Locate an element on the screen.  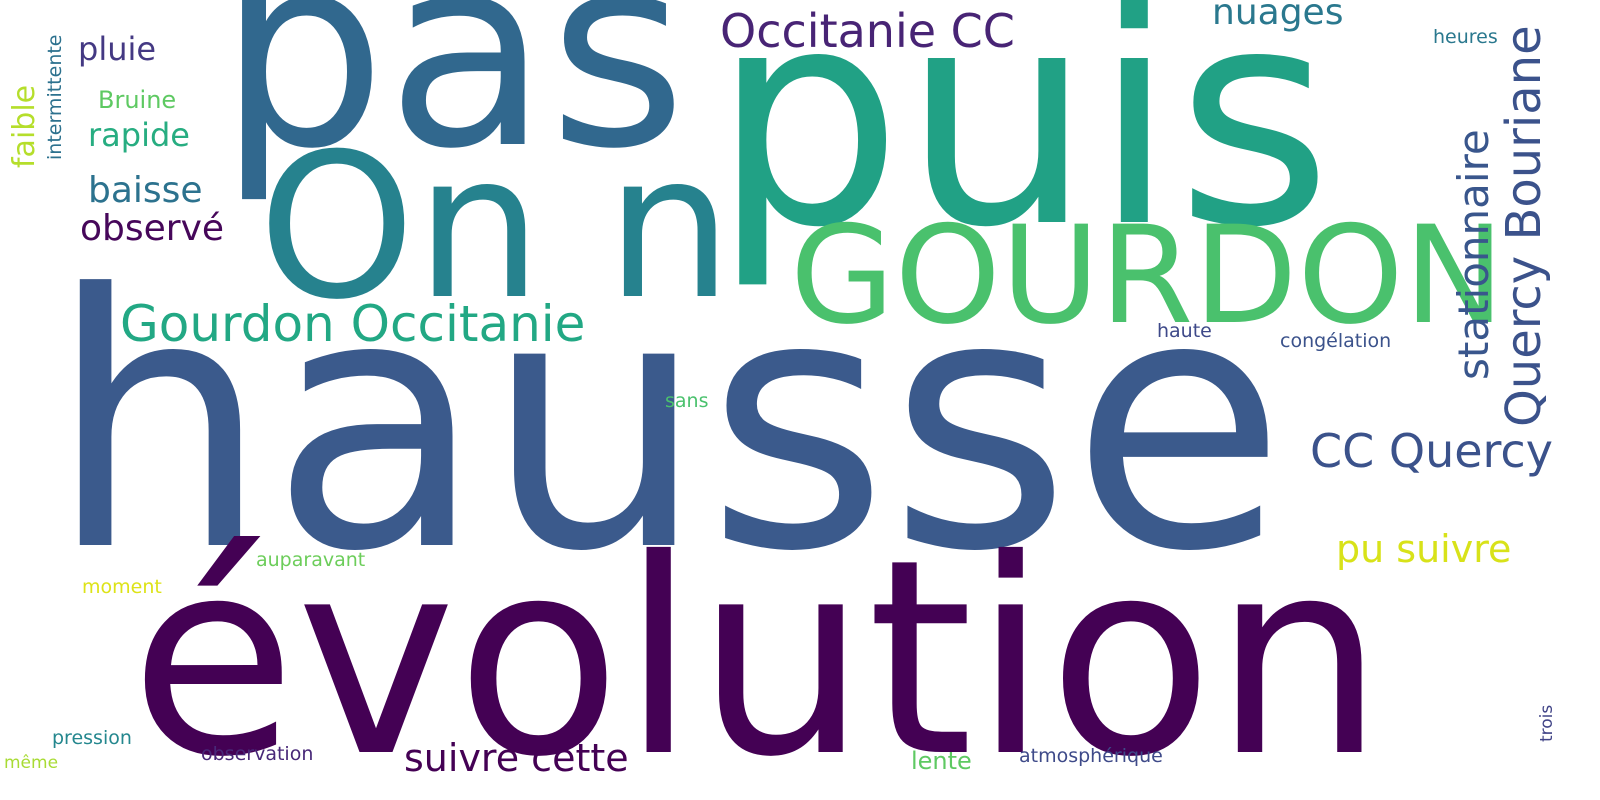
word-congelation: congélation is located at coordinates (1335, 341).